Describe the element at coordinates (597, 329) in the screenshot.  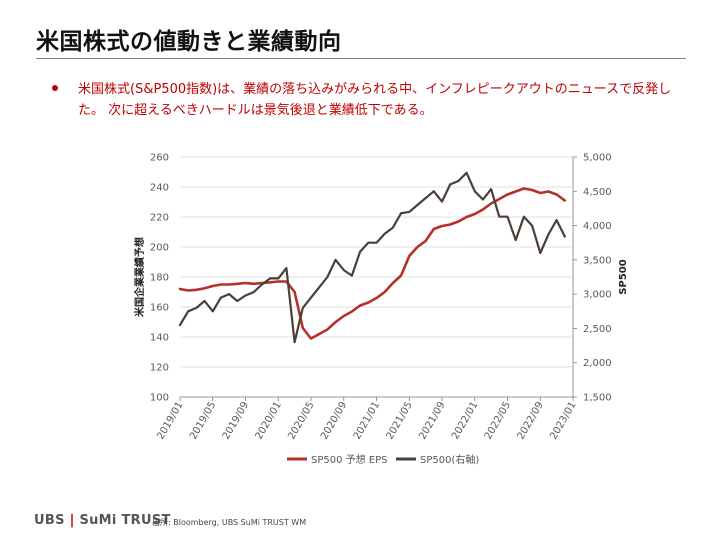
I see `y2-tick-label: 2,500` at that location.